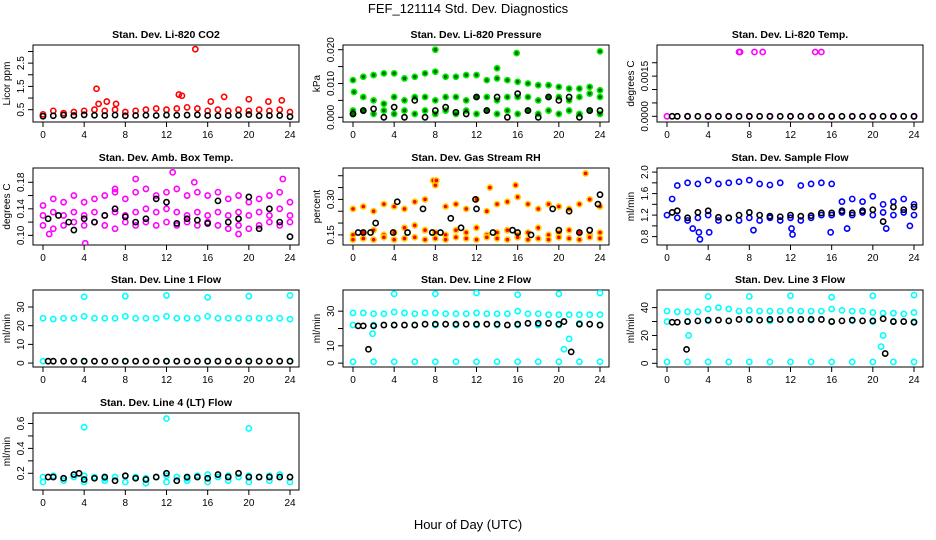 The width and height of the screenshot is (936, 540). What do you see at coordinates (167, 135) in the screenshot?
I see `x-tick-label: 12` at bounding box center [167, 135].